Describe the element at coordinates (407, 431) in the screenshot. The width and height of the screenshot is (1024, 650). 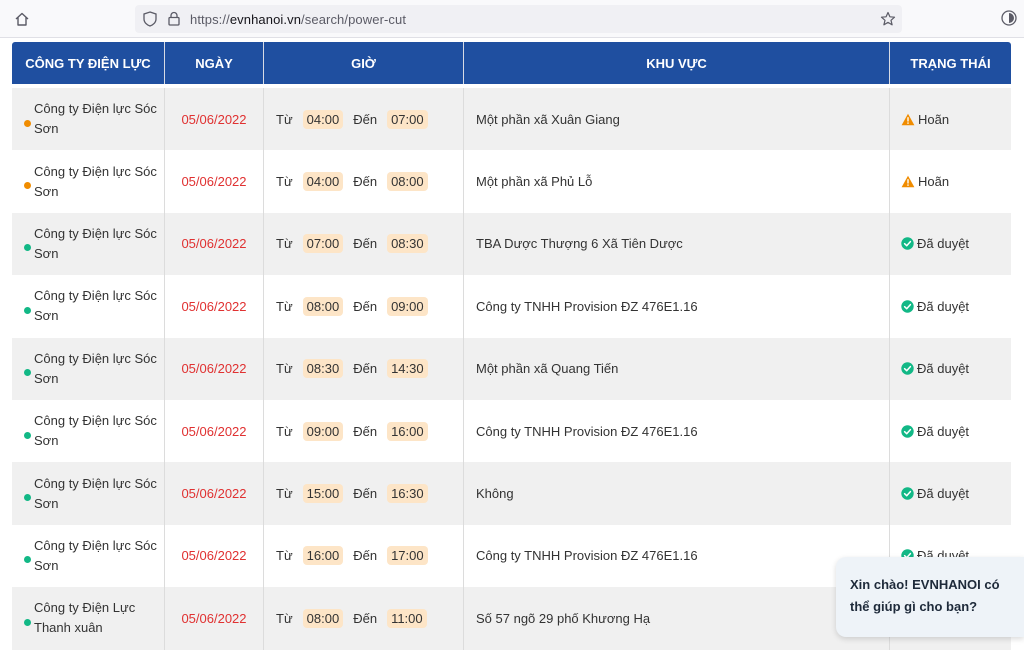
I see `time-to-badge: 16:00` at that location.